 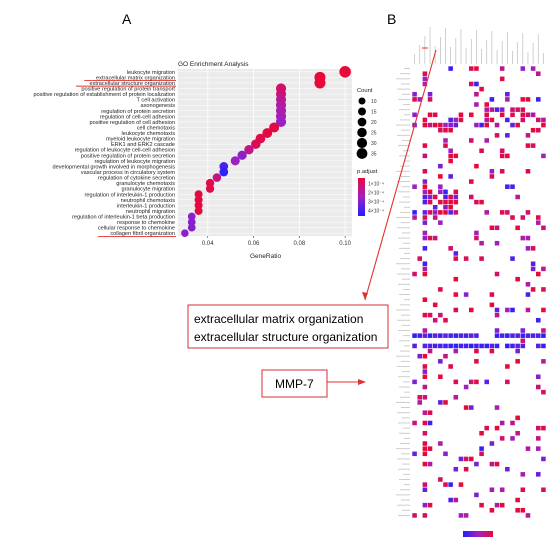 What do you see at coordinates (142, 234) in the screenshot?
I see `category-label: collagen fibril organization` at bounding box center [142, 234].